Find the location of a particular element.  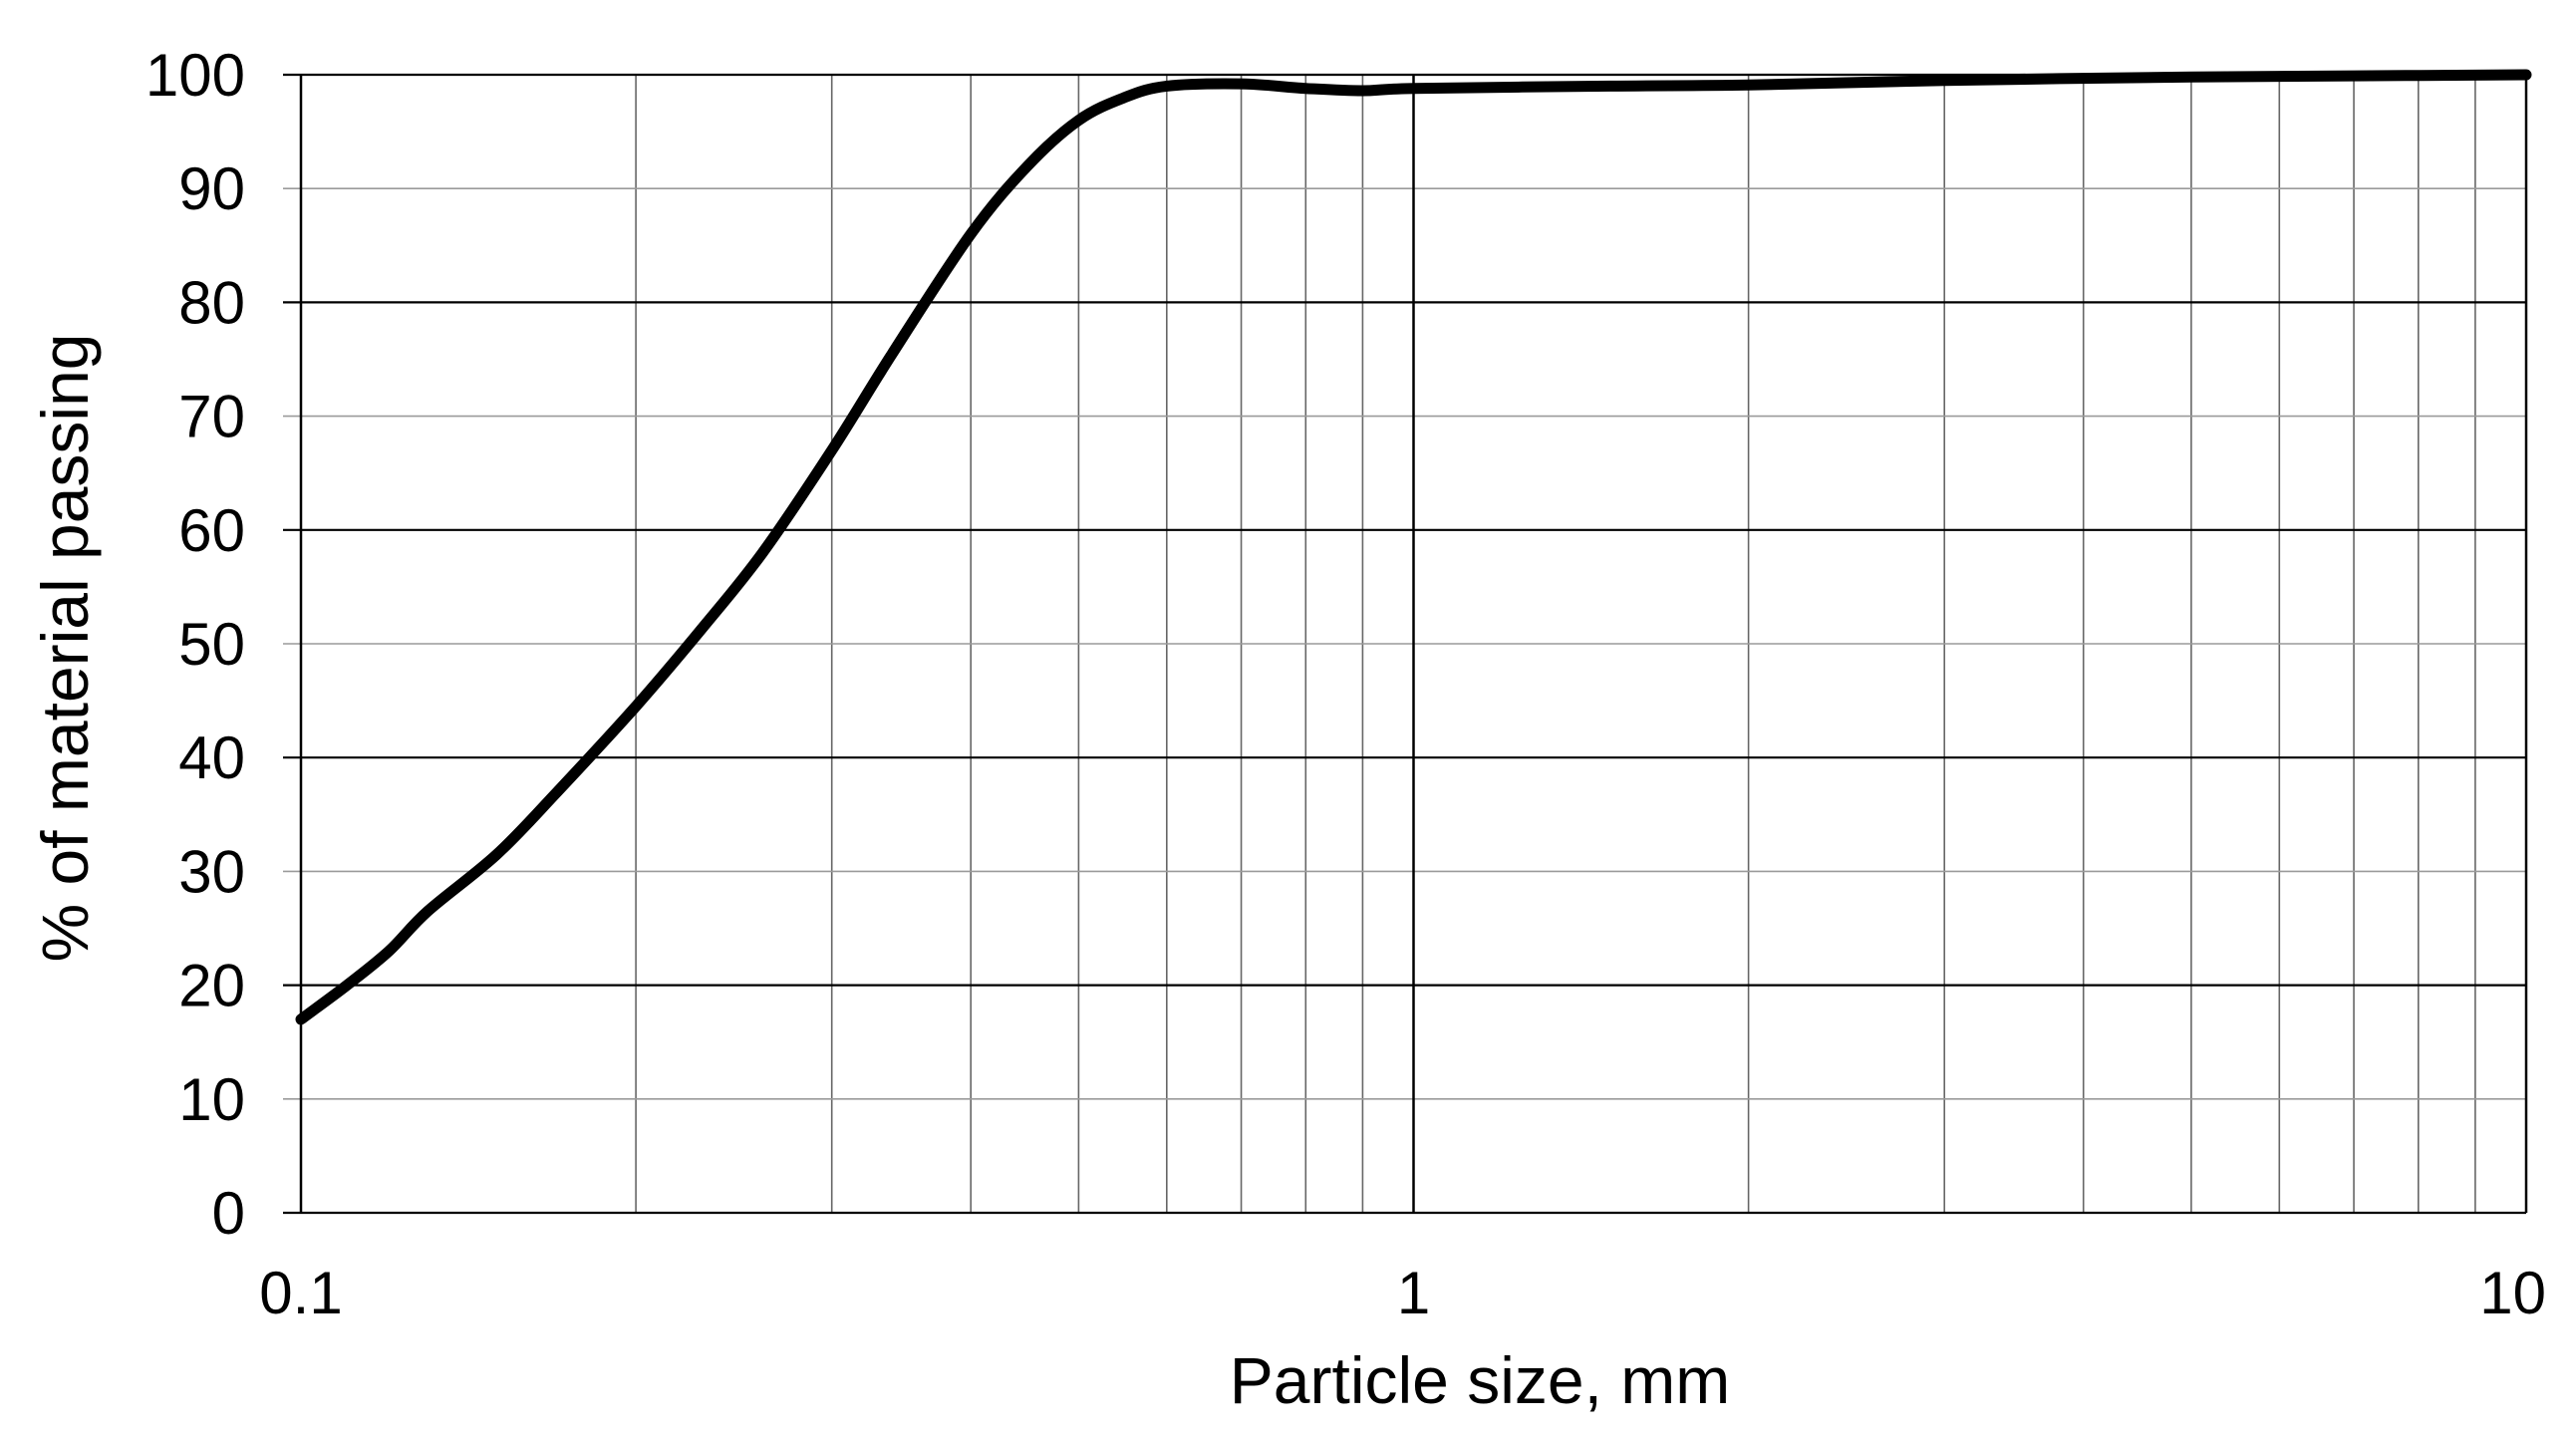

y-tick-label: 70 is located at coordinates (211, 417).